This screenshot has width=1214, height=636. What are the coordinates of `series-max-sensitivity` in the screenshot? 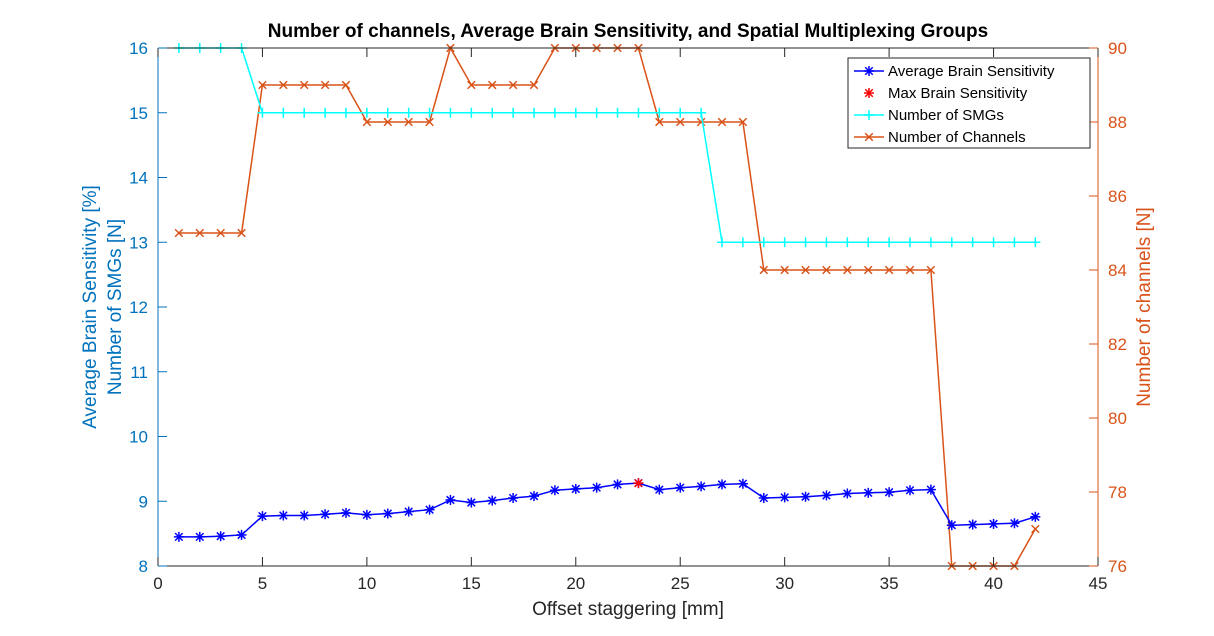 It's located at (638, 483).